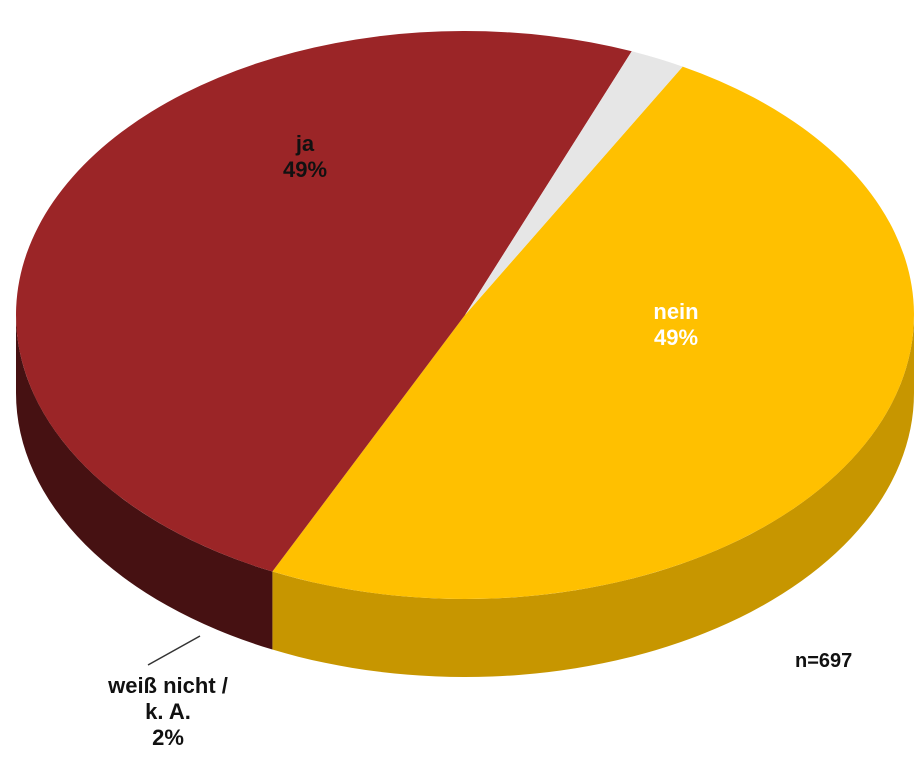 The height and width of the screenshot is (771, 914). What do you see at coordinates (168, 698) in the screenshot?
I see `category-name: weiß nicht / k. A.` at bounding box center [168, 698].